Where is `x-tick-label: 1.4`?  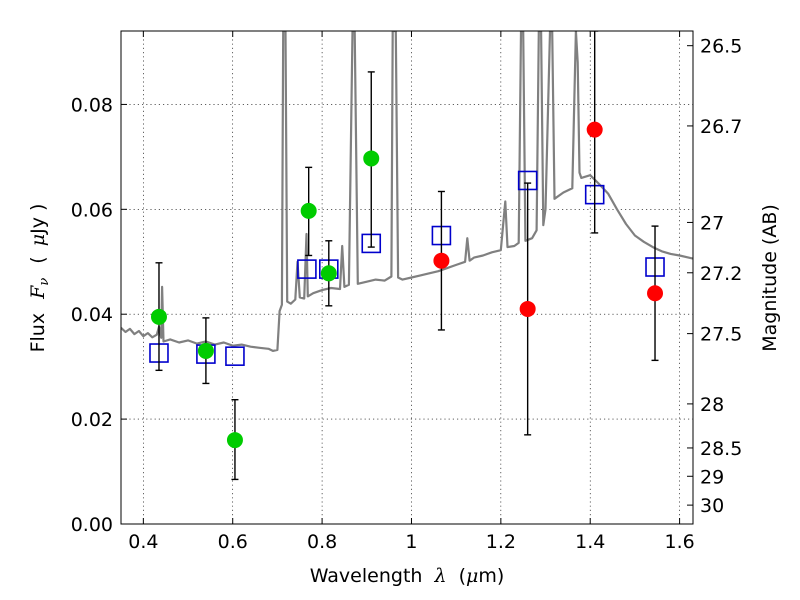
x-tick-label: 1.4 is located at coordinates (590, 542).